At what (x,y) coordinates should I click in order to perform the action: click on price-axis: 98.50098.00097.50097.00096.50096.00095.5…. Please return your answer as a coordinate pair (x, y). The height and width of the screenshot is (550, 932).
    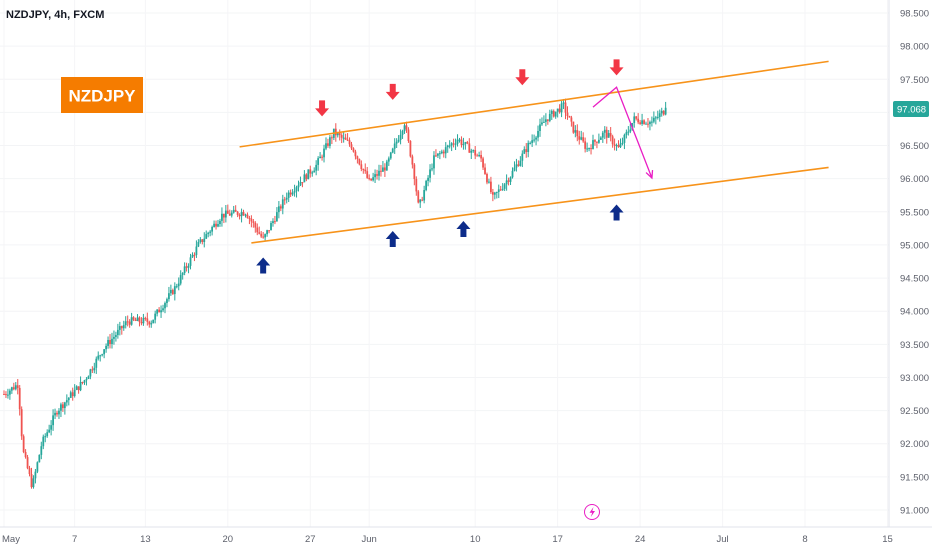
    Looking at the image, I should click on (914, 263).